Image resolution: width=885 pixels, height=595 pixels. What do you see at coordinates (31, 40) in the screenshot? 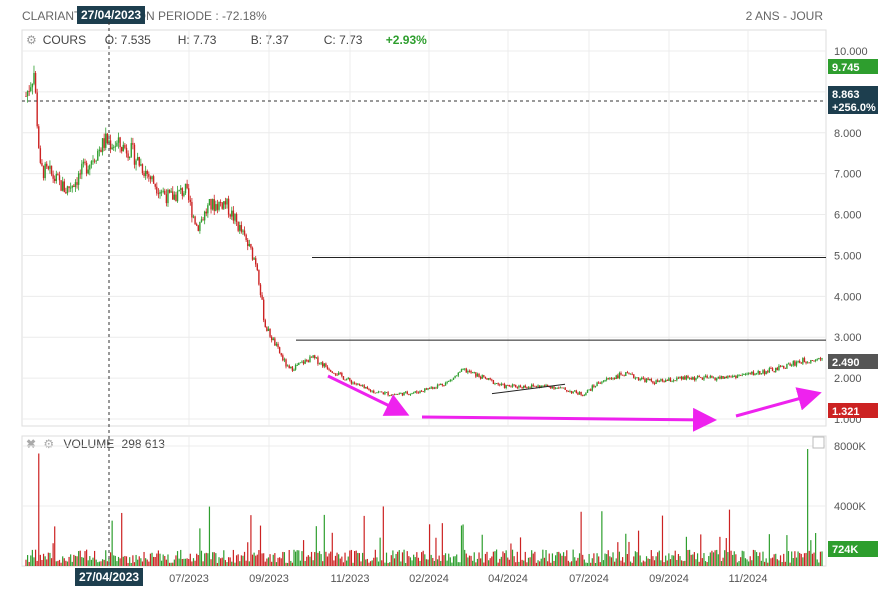
I see `gear-icon: ⚙` at bounding box center [31, 40].